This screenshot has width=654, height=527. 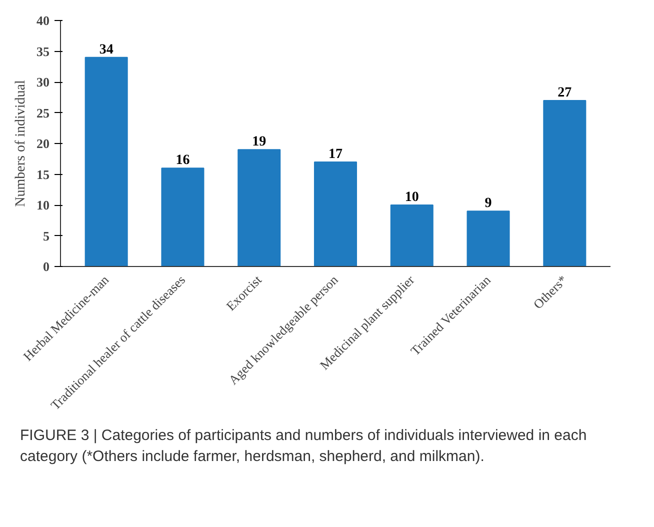 What do you see at coordinates (43, 51) in the screenshot?
I see `y-tick-label: 35` at bounding box center [43, 51].